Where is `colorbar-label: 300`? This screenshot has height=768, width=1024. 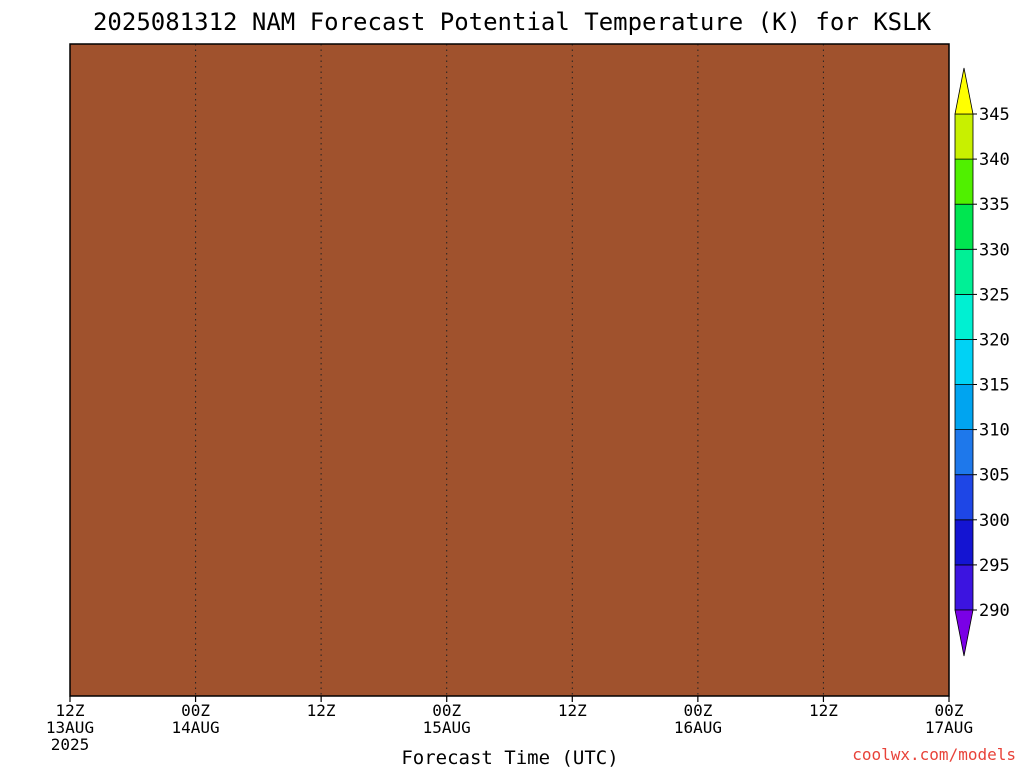 colorbar-label: 300 is located at coordinates (994, 521).